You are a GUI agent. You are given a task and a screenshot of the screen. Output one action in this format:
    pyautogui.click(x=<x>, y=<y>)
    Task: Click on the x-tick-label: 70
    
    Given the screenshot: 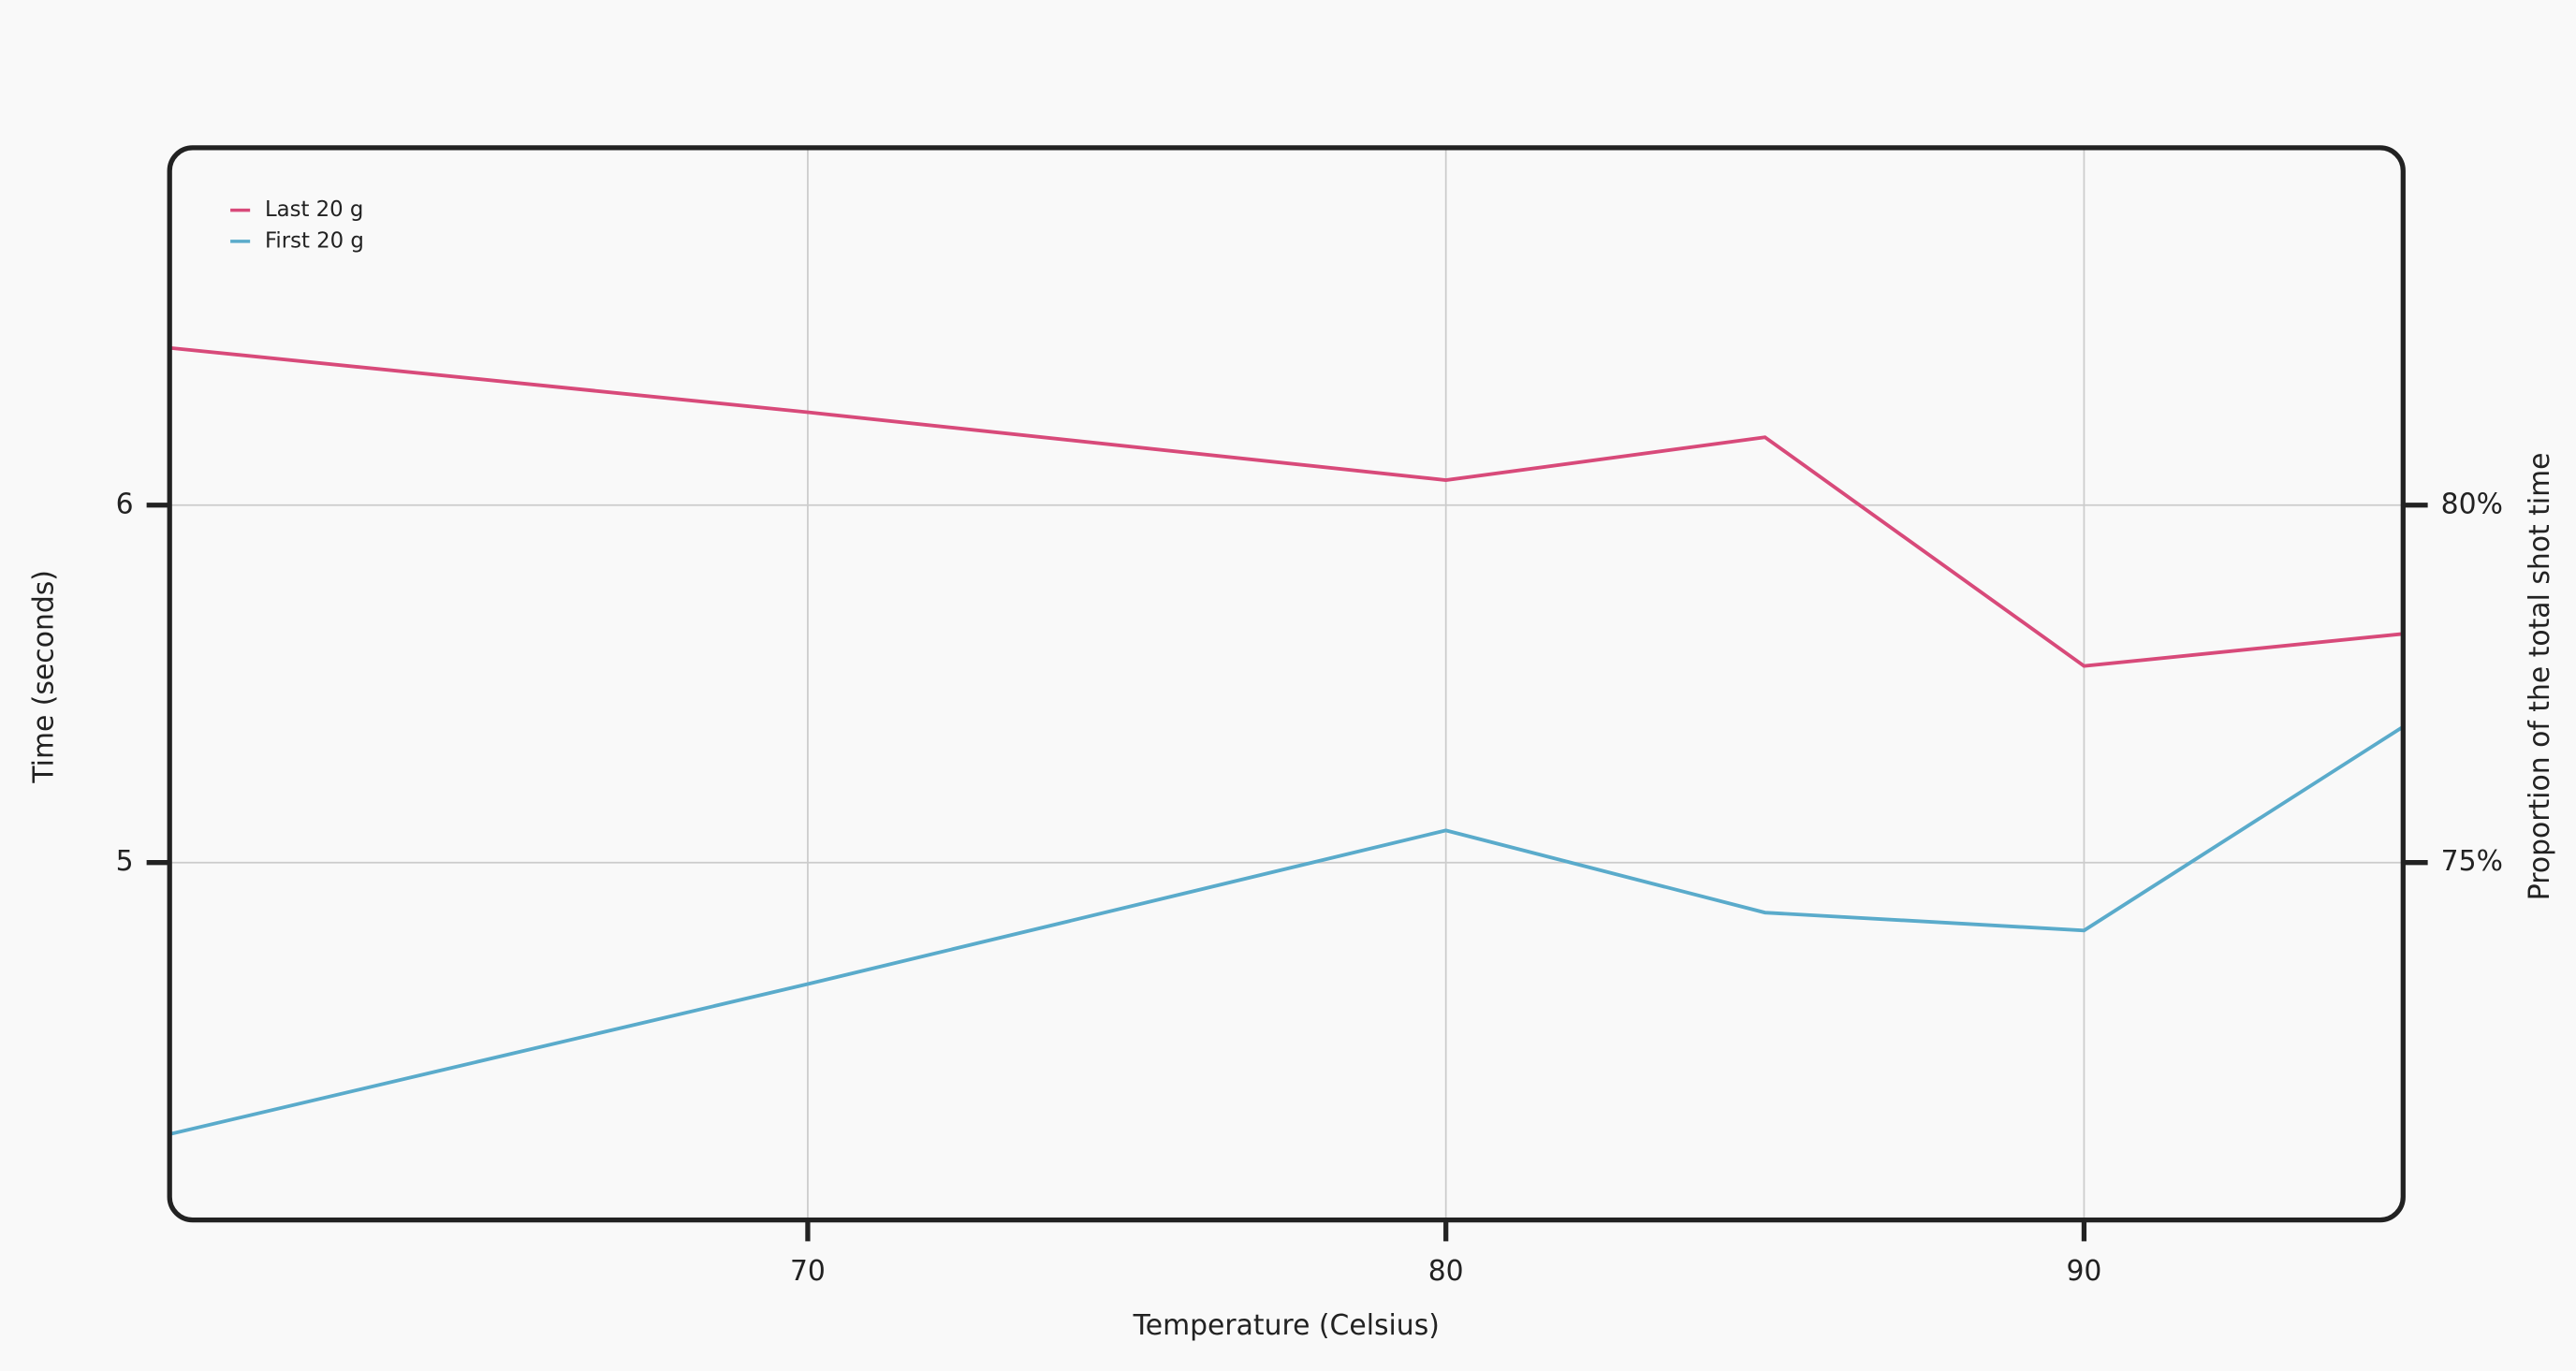 What is the action you would take?
    pyautogui.click(x=808, y=1271)
    